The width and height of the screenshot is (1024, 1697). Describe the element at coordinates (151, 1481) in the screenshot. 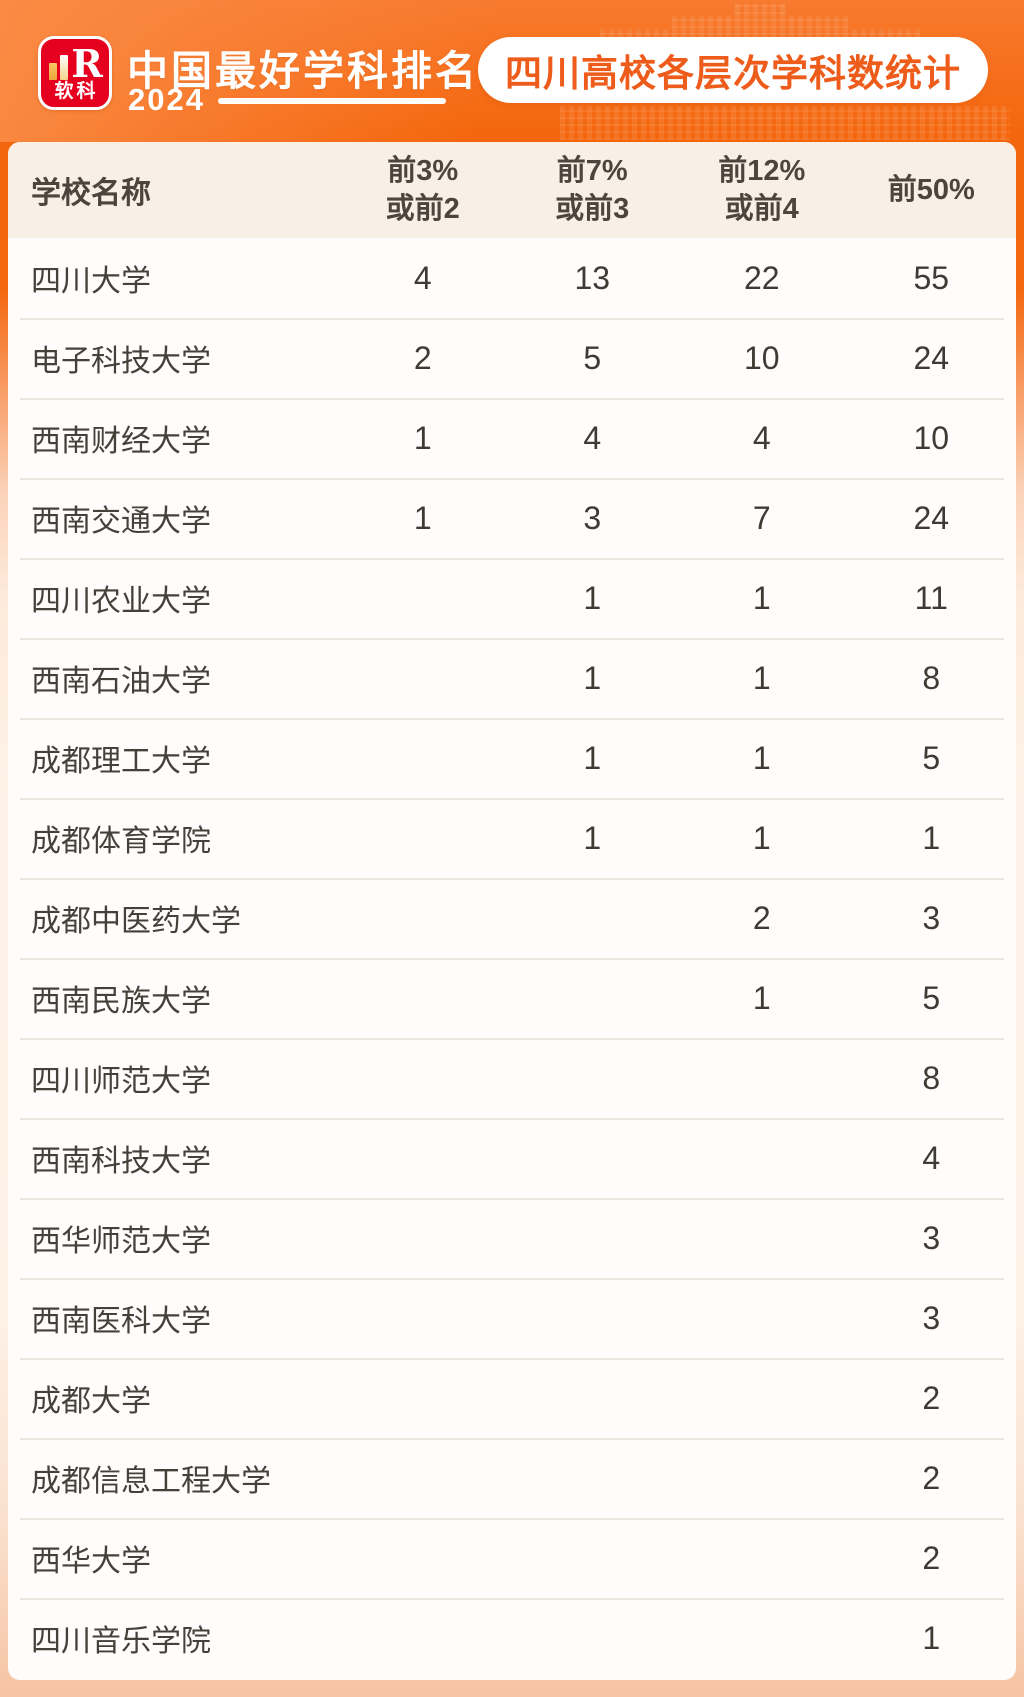

I see `school-name-cell: 成都信息工程大学` at that location.